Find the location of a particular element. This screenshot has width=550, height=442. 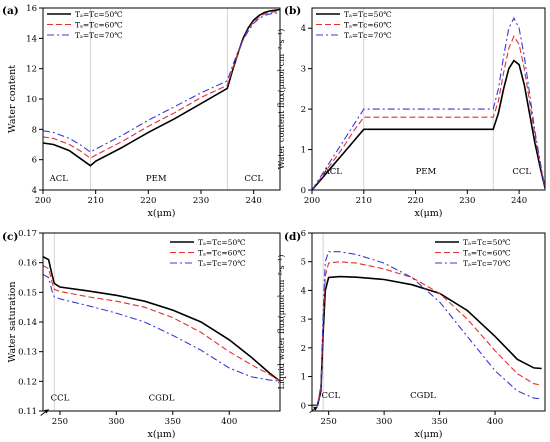

y-tick-label: 12 is located at coordinates (31, 70).